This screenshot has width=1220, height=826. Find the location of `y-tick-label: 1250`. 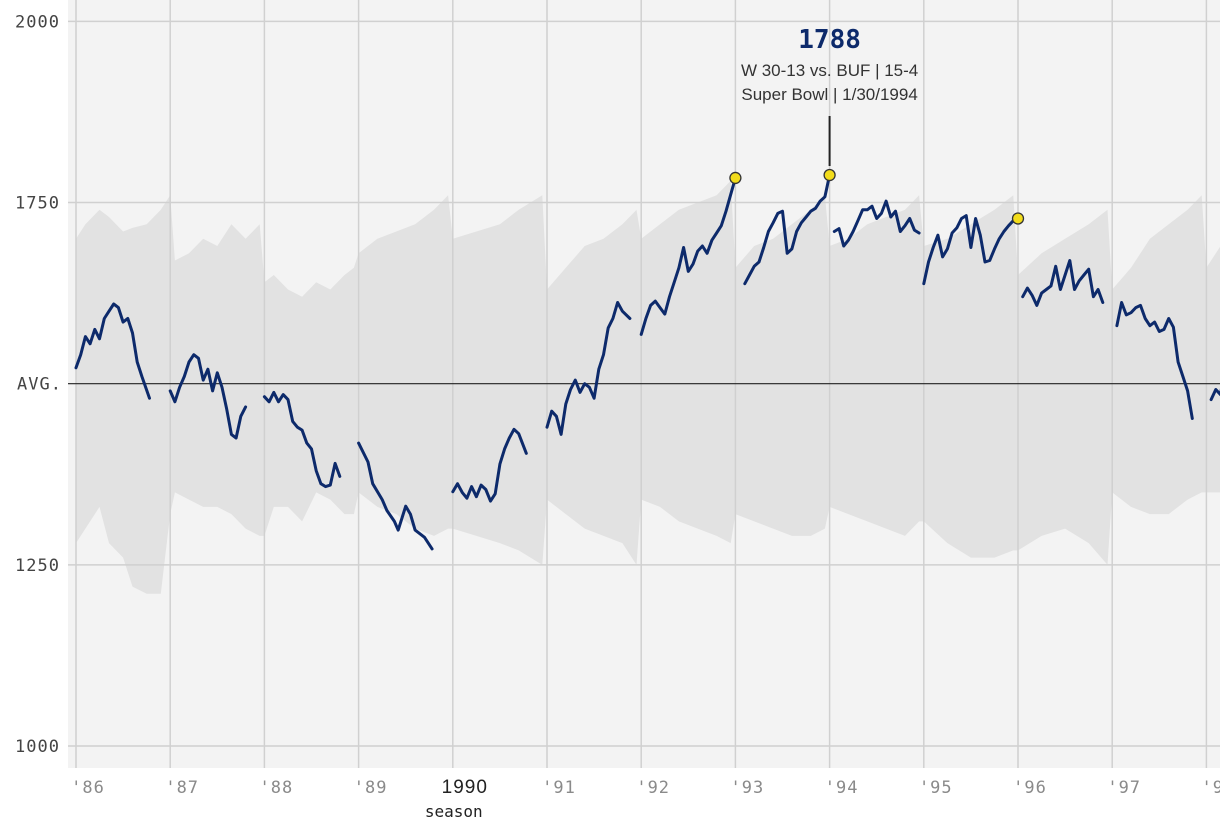

y-tick-label: 1250 is located at coordinates (37, 566).